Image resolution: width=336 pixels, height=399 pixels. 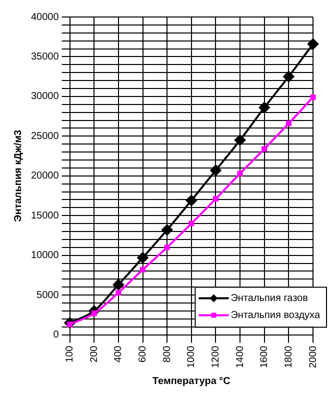 What do you see at coordinates (167, 353) in the screenshot?
I see `x-tick-label: 800` at bounding box center [167, 353].